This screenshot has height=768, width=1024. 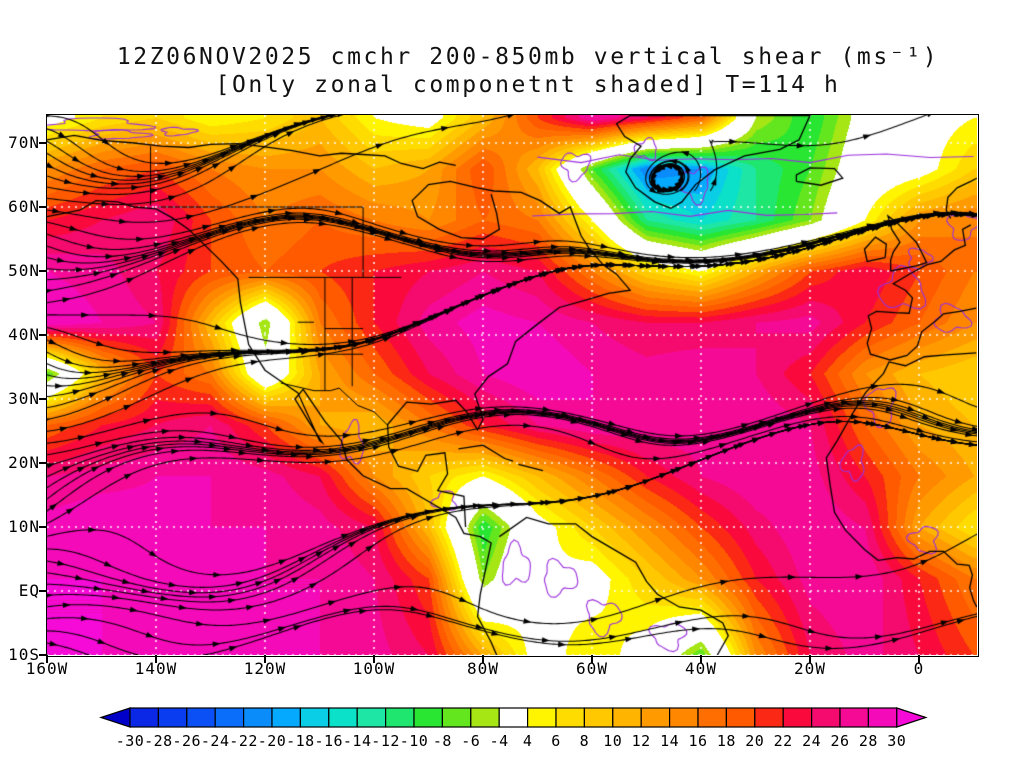 I want to click on lon-label-40W: 40W, so click(x=701, y=668).